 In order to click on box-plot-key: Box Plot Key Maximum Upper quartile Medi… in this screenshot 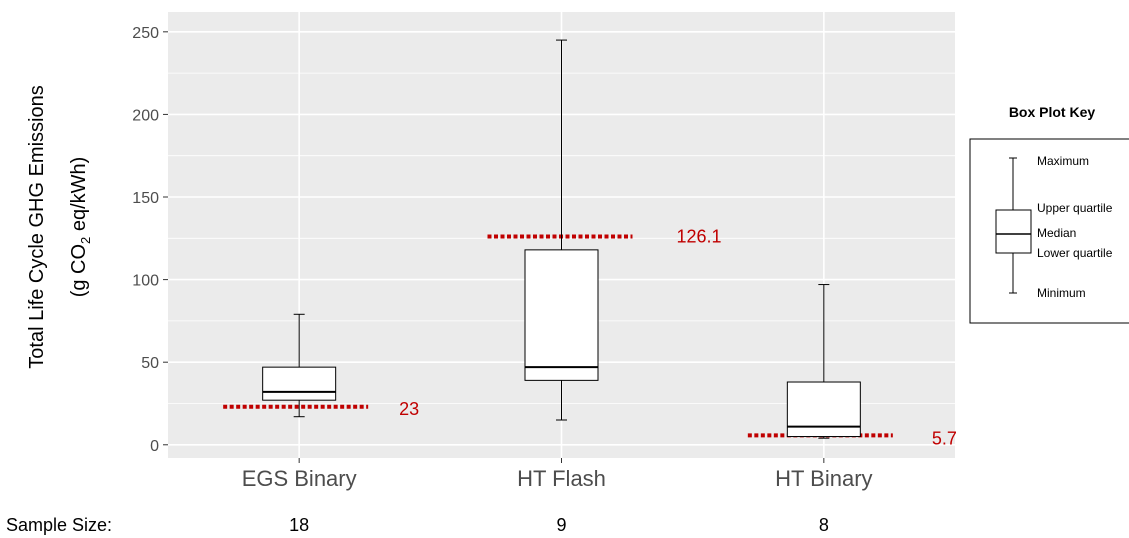, I will do `click(1049, 214)`.